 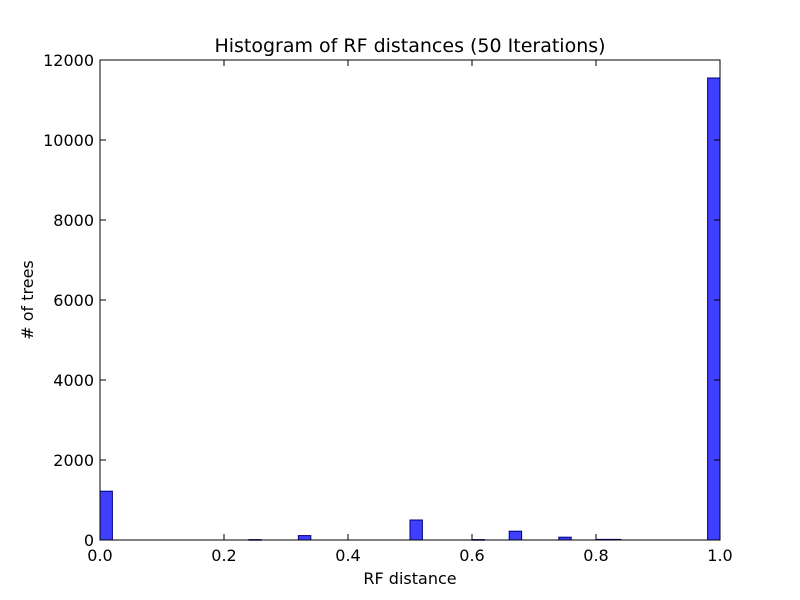 What do you see at coordinates (27, 300) in the screenshot?
I see `y-axis-label: # of trees` at bounding box center [27, 300].